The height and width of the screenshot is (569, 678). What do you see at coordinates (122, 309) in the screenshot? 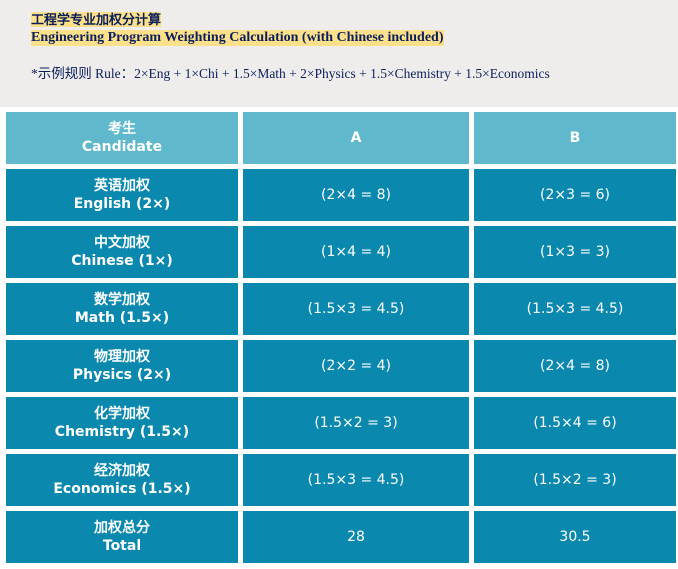
I see `row-label: 数学加权 Math (1.5×)` at bounding box center [122, 309].